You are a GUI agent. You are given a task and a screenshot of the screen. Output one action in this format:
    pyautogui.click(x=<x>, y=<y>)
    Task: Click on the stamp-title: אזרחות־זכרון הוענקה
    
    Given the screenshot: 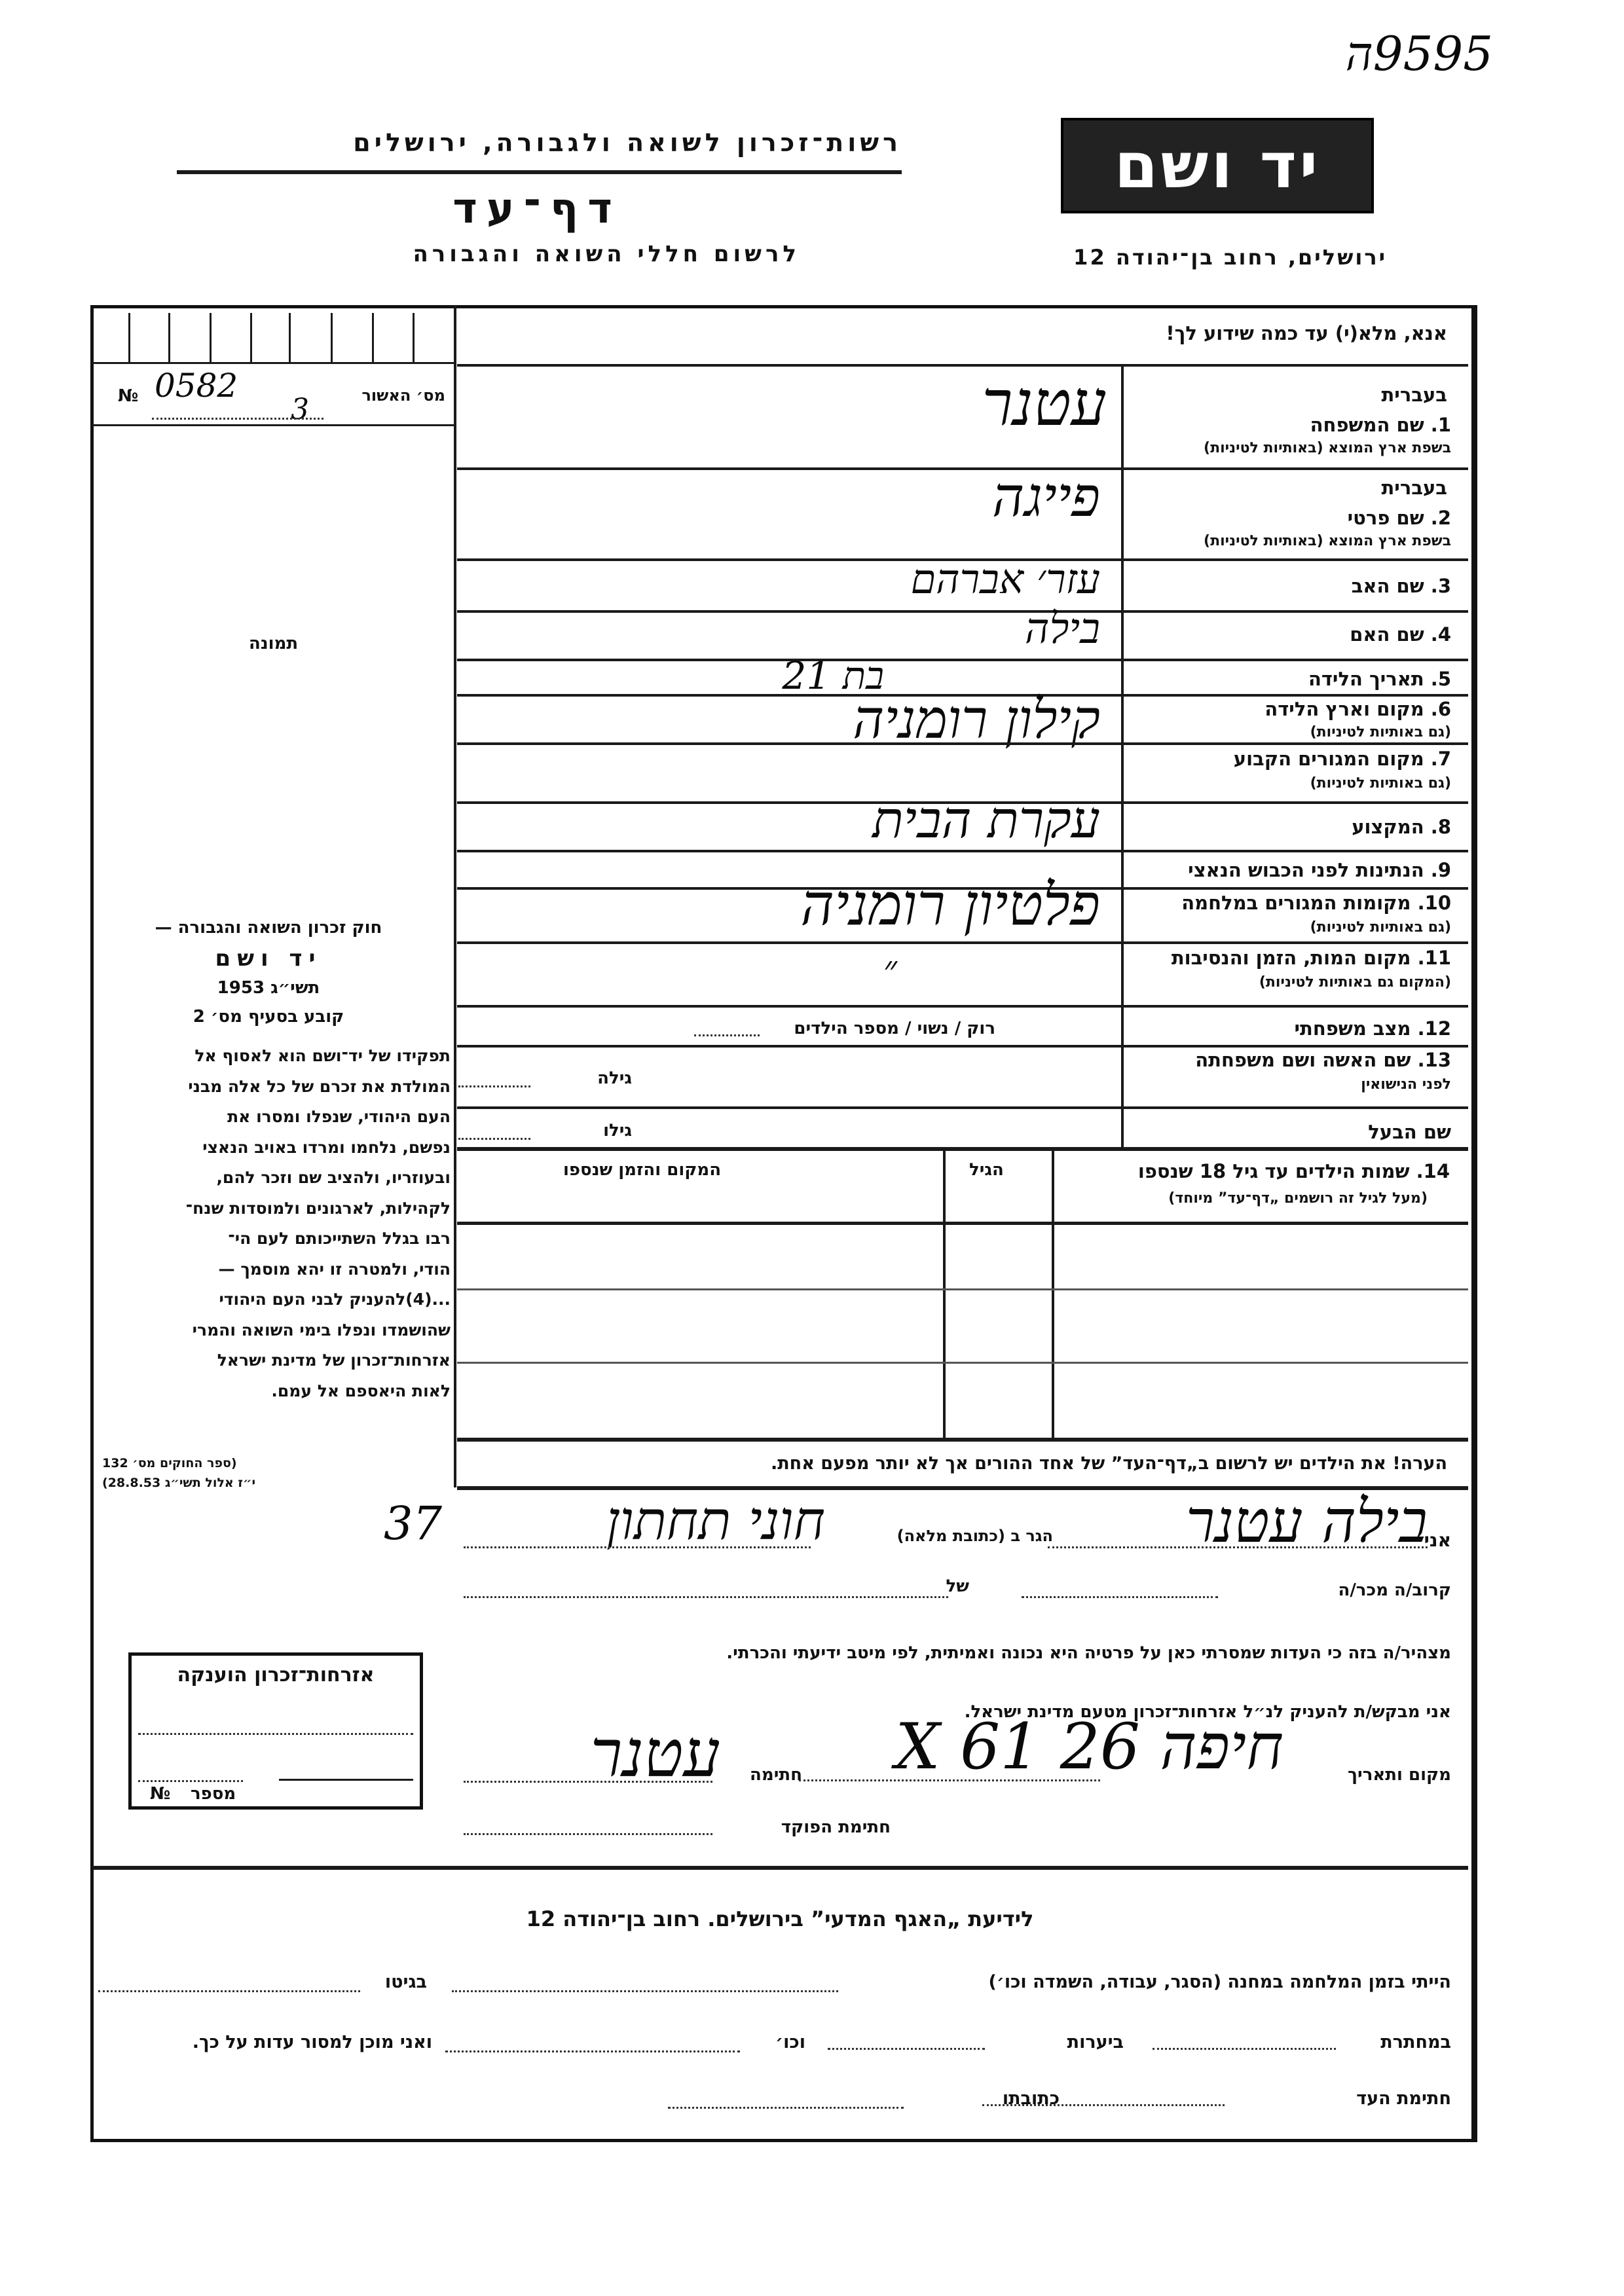 What is the action you would take?
    pyautogui.click(x=276, y=1675)
    